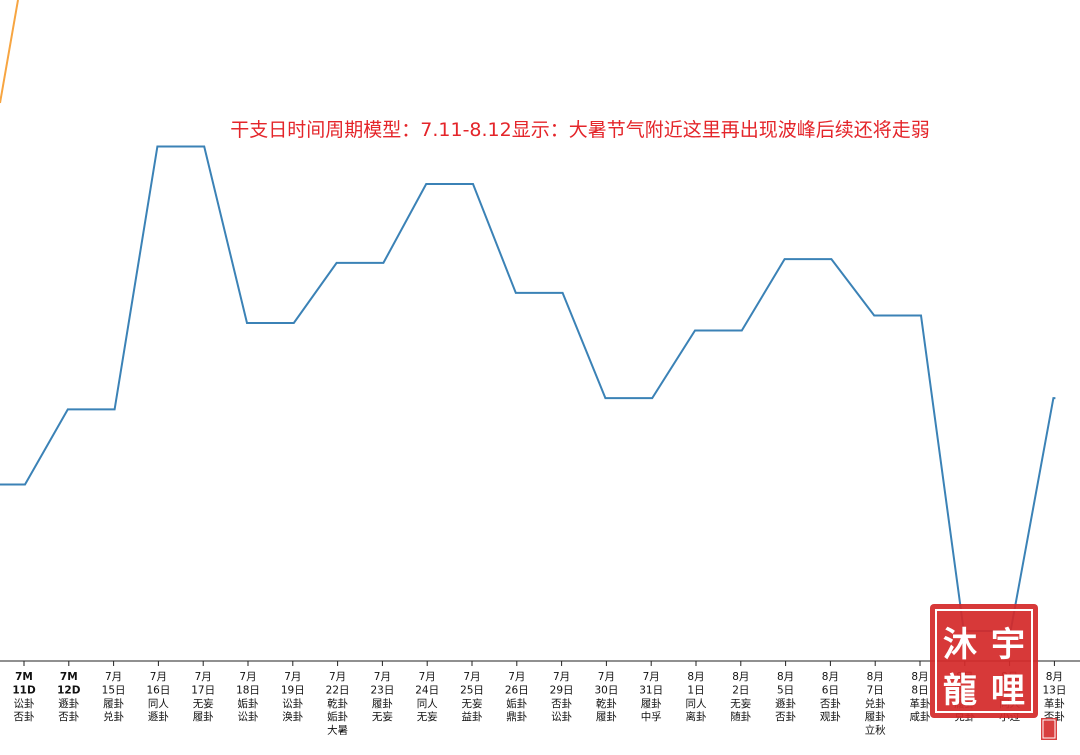 This screenshot has height=755, width=1080. What do you see at coordinates (427, 690) in the screenshot?
I see `x-tick-label: 24日` at bounding box center [427, 690].